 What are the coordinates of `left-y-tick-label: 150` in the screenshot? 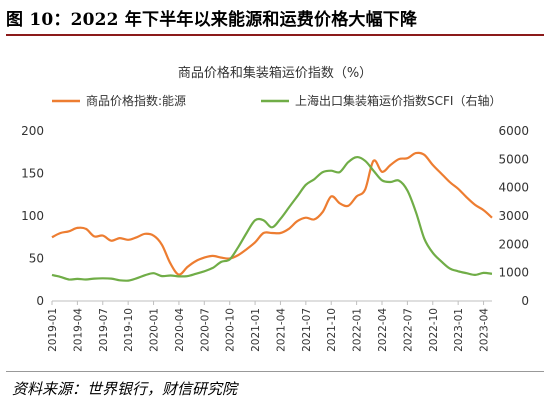 It's located at (32, 174).